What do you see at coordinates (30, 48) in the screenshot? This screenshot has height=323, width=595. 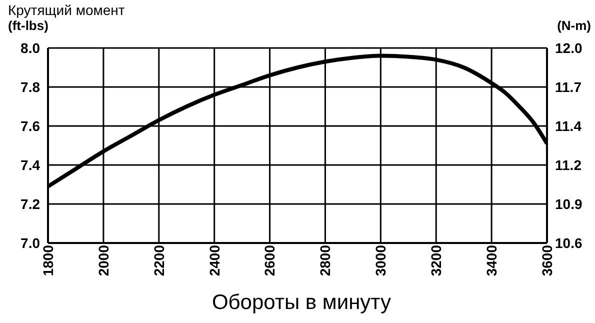 I see `y-tick-label: 8.0` at bounding box center [30, 48].